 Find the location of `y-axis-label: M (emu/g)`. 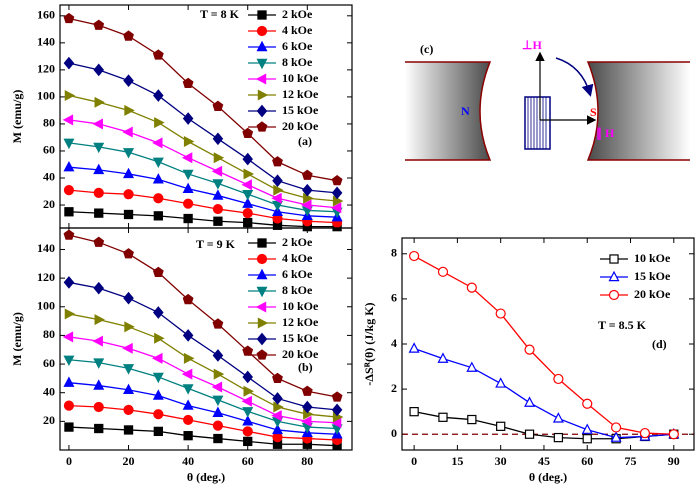

y-axis-label: M (emu/g) is located at coordinates (17, 339).